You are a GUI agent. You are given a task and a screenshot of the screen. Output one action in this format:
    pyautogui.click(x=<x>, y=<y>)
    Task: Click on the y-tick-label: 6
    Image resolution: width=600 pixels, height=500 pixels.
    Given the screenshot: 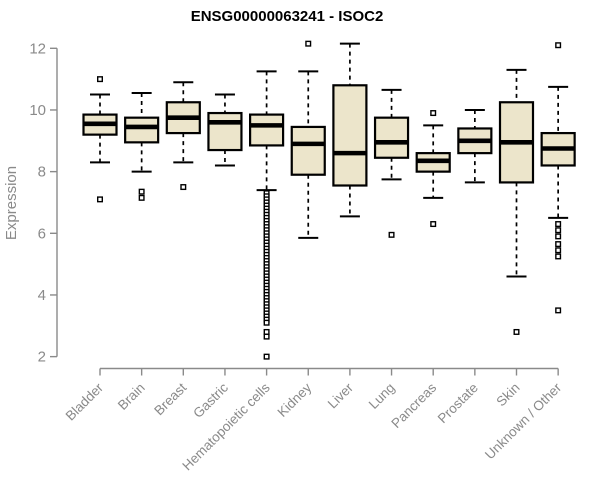 What is the action you would take?
    pyautogui.click(x=42, y=233)
    